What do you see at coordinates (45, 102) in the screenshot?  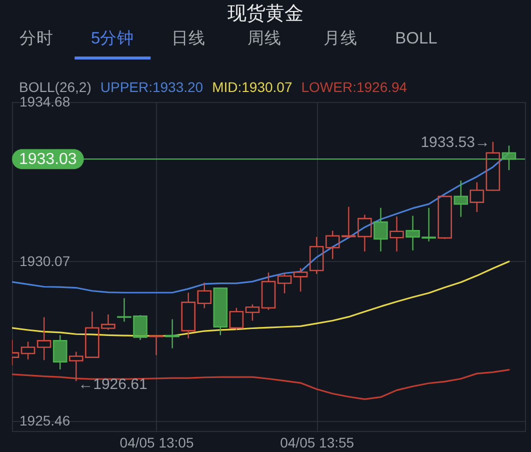 I see `y-tick-label: 1934.68` at bounding box center [45, 102].